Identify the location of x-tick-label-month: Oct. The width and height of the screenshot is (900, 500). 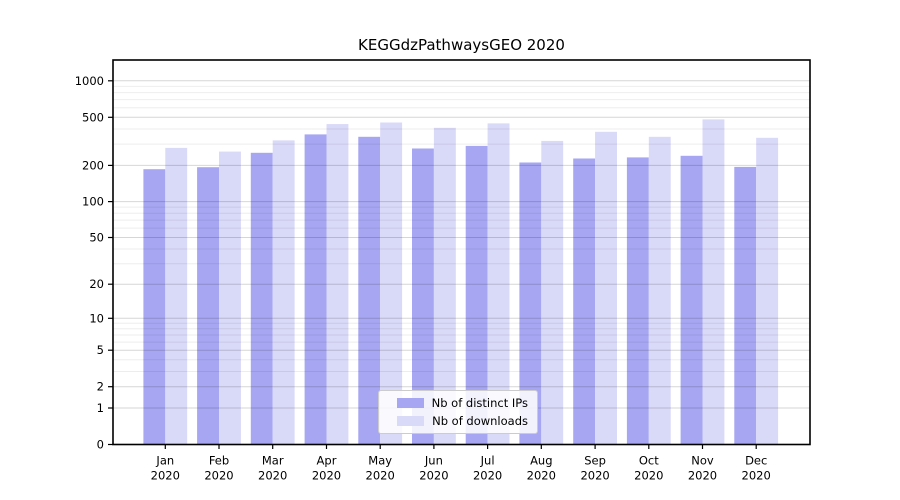
(649, 461).